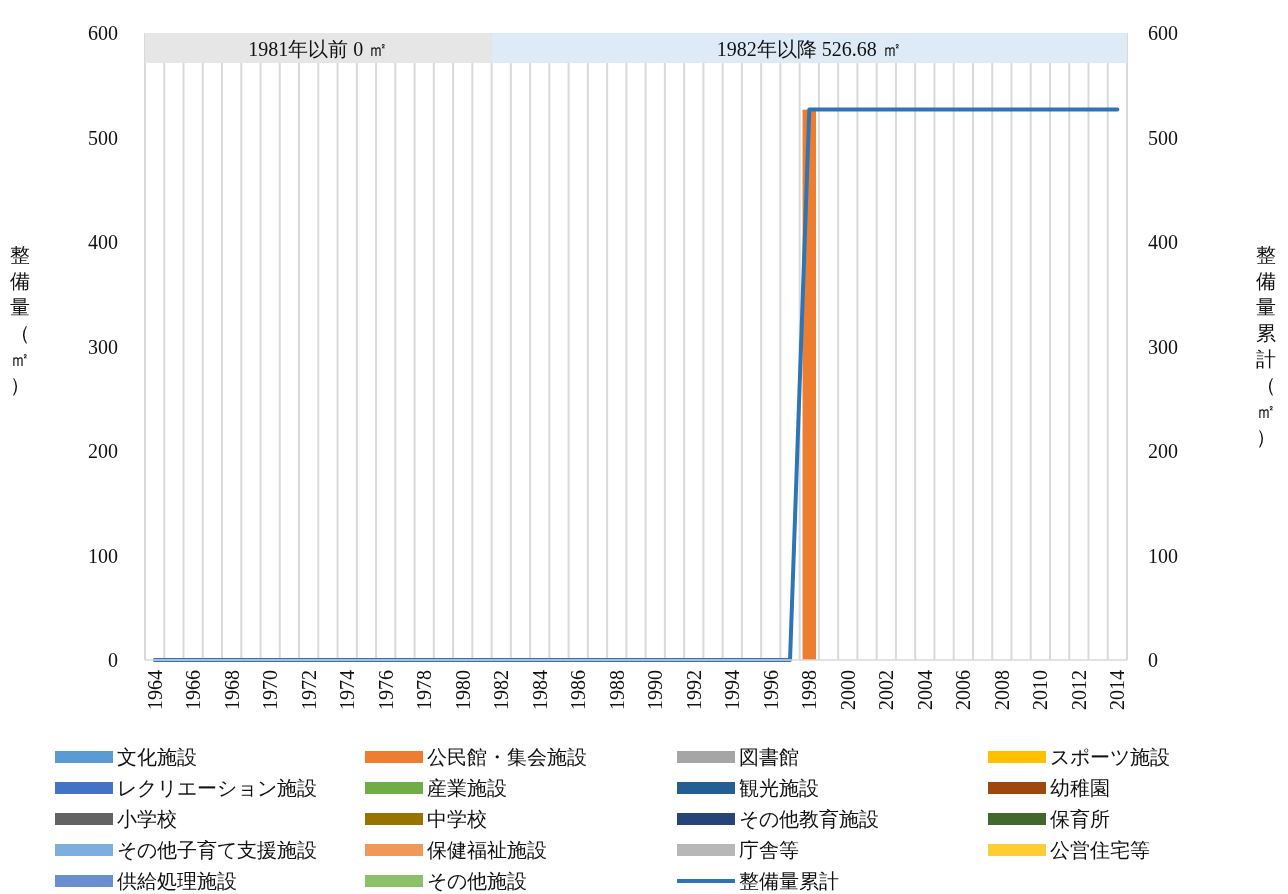  Describe the element at coordinates (539, 690) in the screenshot. I see `x-tick-label: 1984` at that location.